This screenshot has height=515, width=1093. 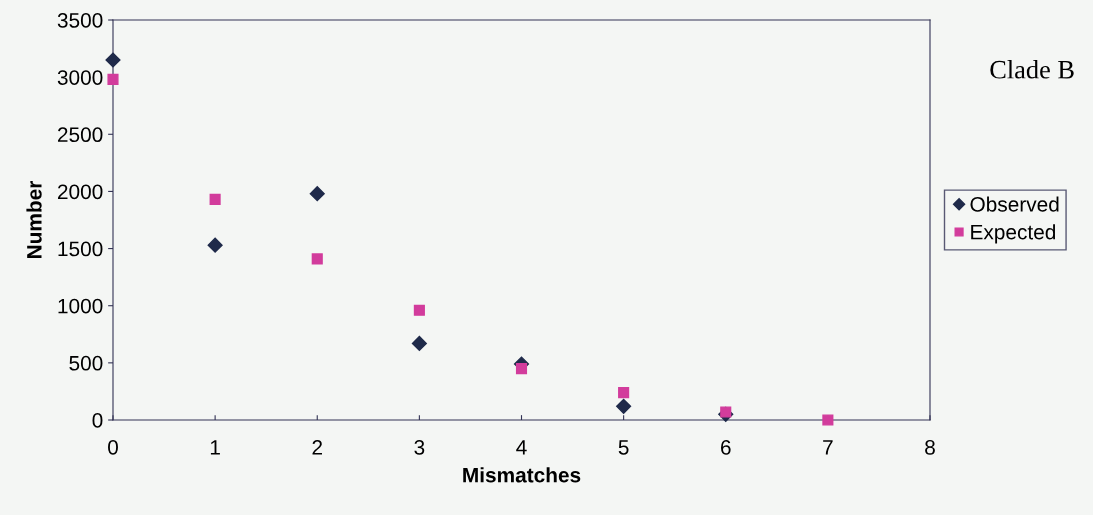 What do you see at coordinates (522, 475) in the screenshot?
I see `x-axis-title: Mismatches` at bounding box center [522, 475].